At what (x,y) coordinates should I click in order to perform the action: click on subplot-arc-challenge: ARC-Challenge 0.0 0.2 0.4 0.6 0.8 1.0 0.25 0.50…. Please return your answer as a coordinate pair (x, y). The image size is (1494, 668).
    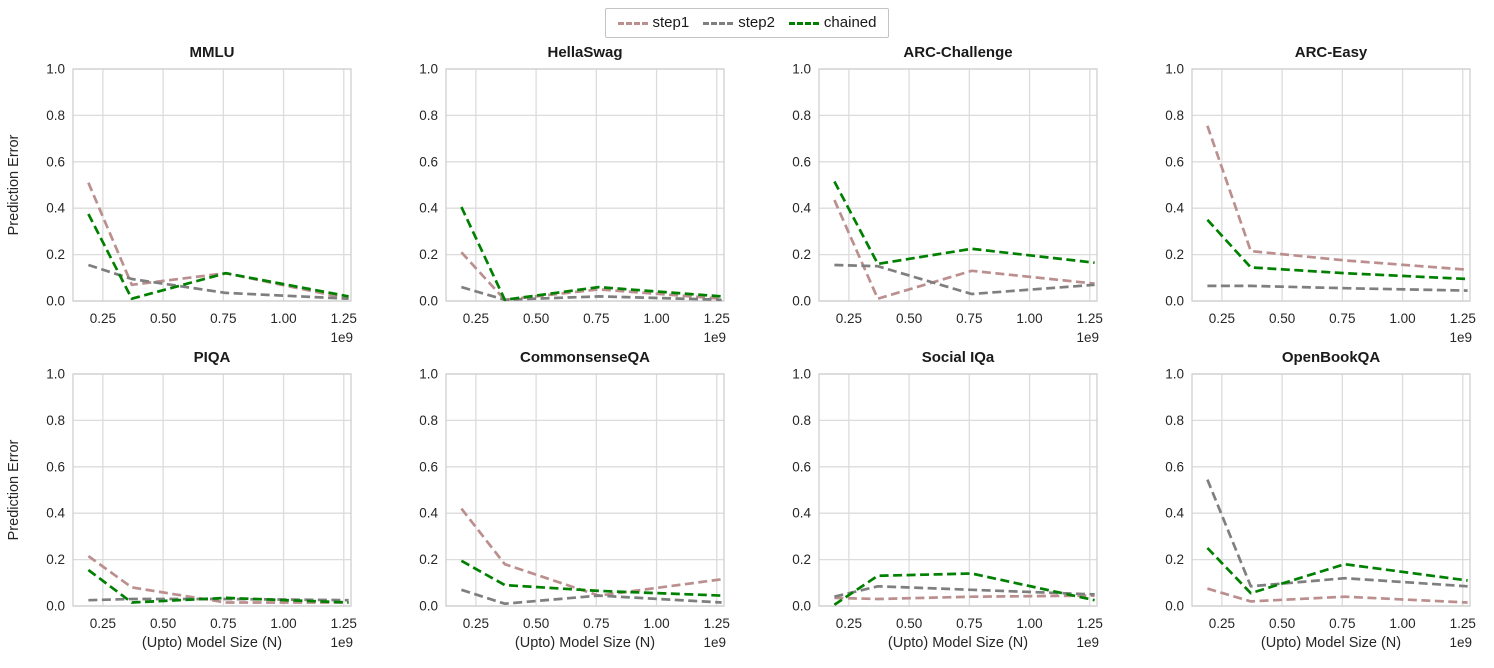
    Looking at the image, I should click on (933, 193).